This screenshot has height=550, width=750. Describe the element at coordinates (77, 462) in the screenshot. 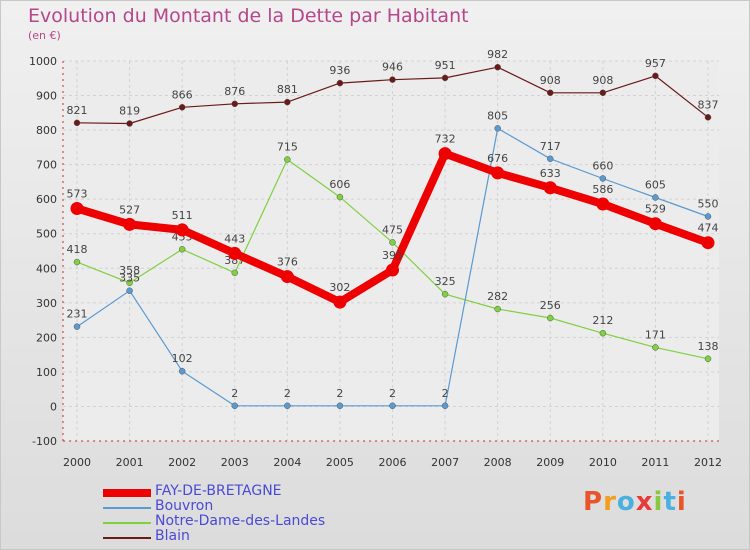

I see `x-tick-label: 2000` at that location.